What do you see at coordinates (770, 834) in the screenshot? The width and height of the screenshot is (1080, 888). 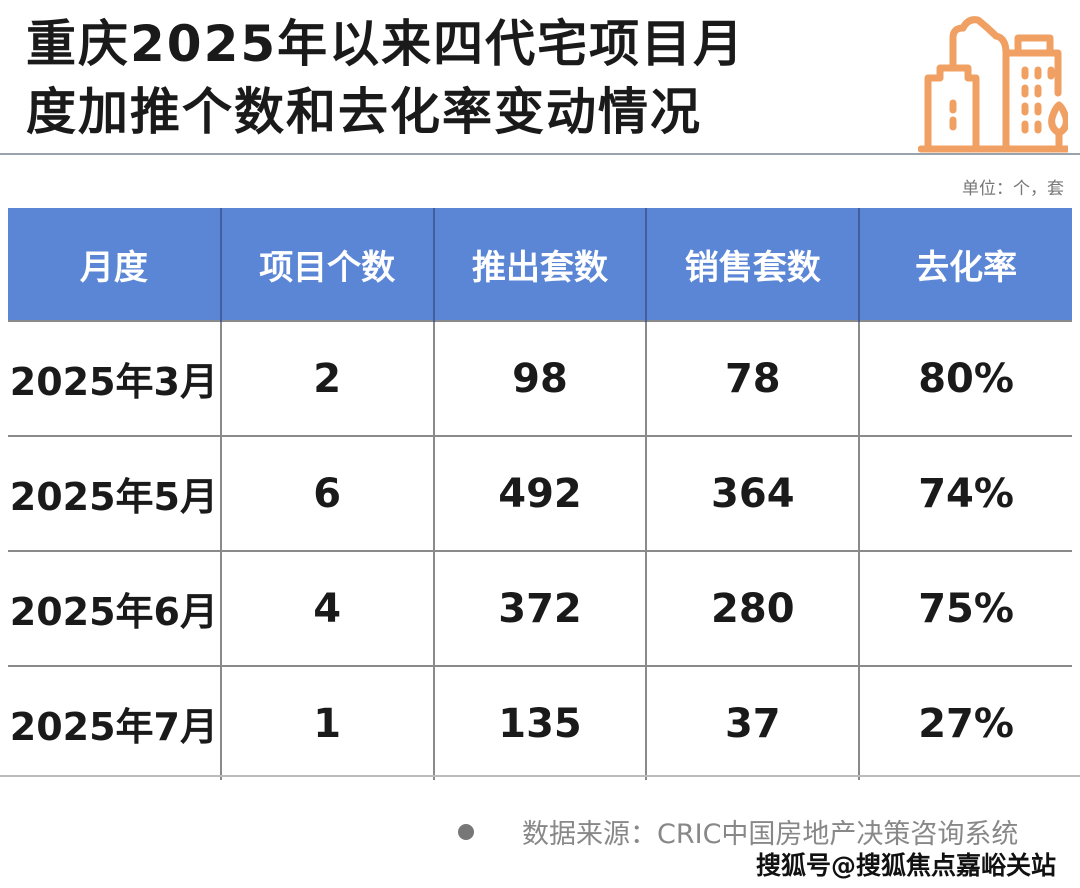 I see `source-text: 数据来源：CRIC中国房地产决策咨询系统` at bounding box center [770, 834].